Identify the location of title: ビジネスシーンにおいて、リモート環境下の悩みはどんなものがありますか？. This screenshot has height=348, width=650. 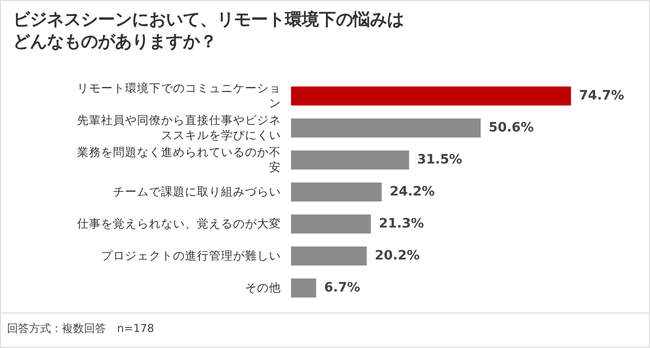
(209, 31).